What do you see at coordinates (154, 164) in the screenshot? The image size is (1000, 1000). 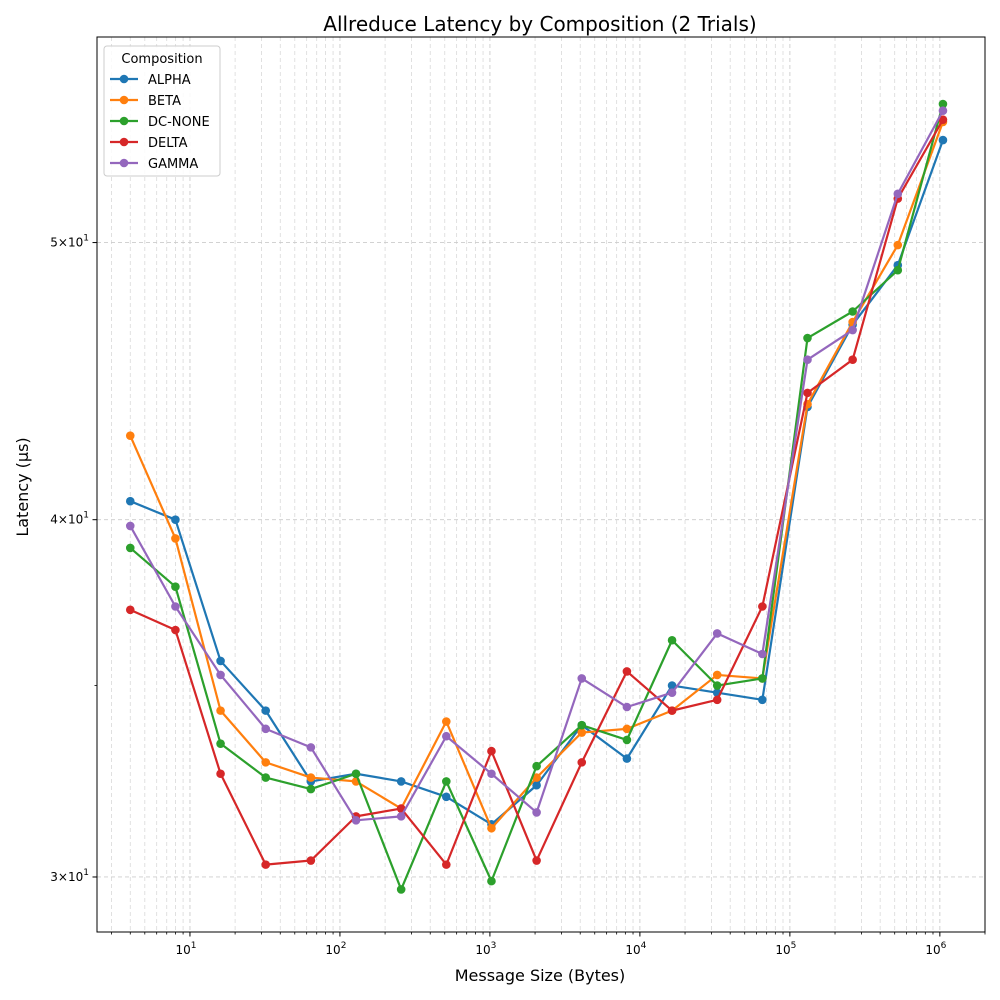 I see `legend-item-gamma: GAMMA` at bounding box center [154, 164].